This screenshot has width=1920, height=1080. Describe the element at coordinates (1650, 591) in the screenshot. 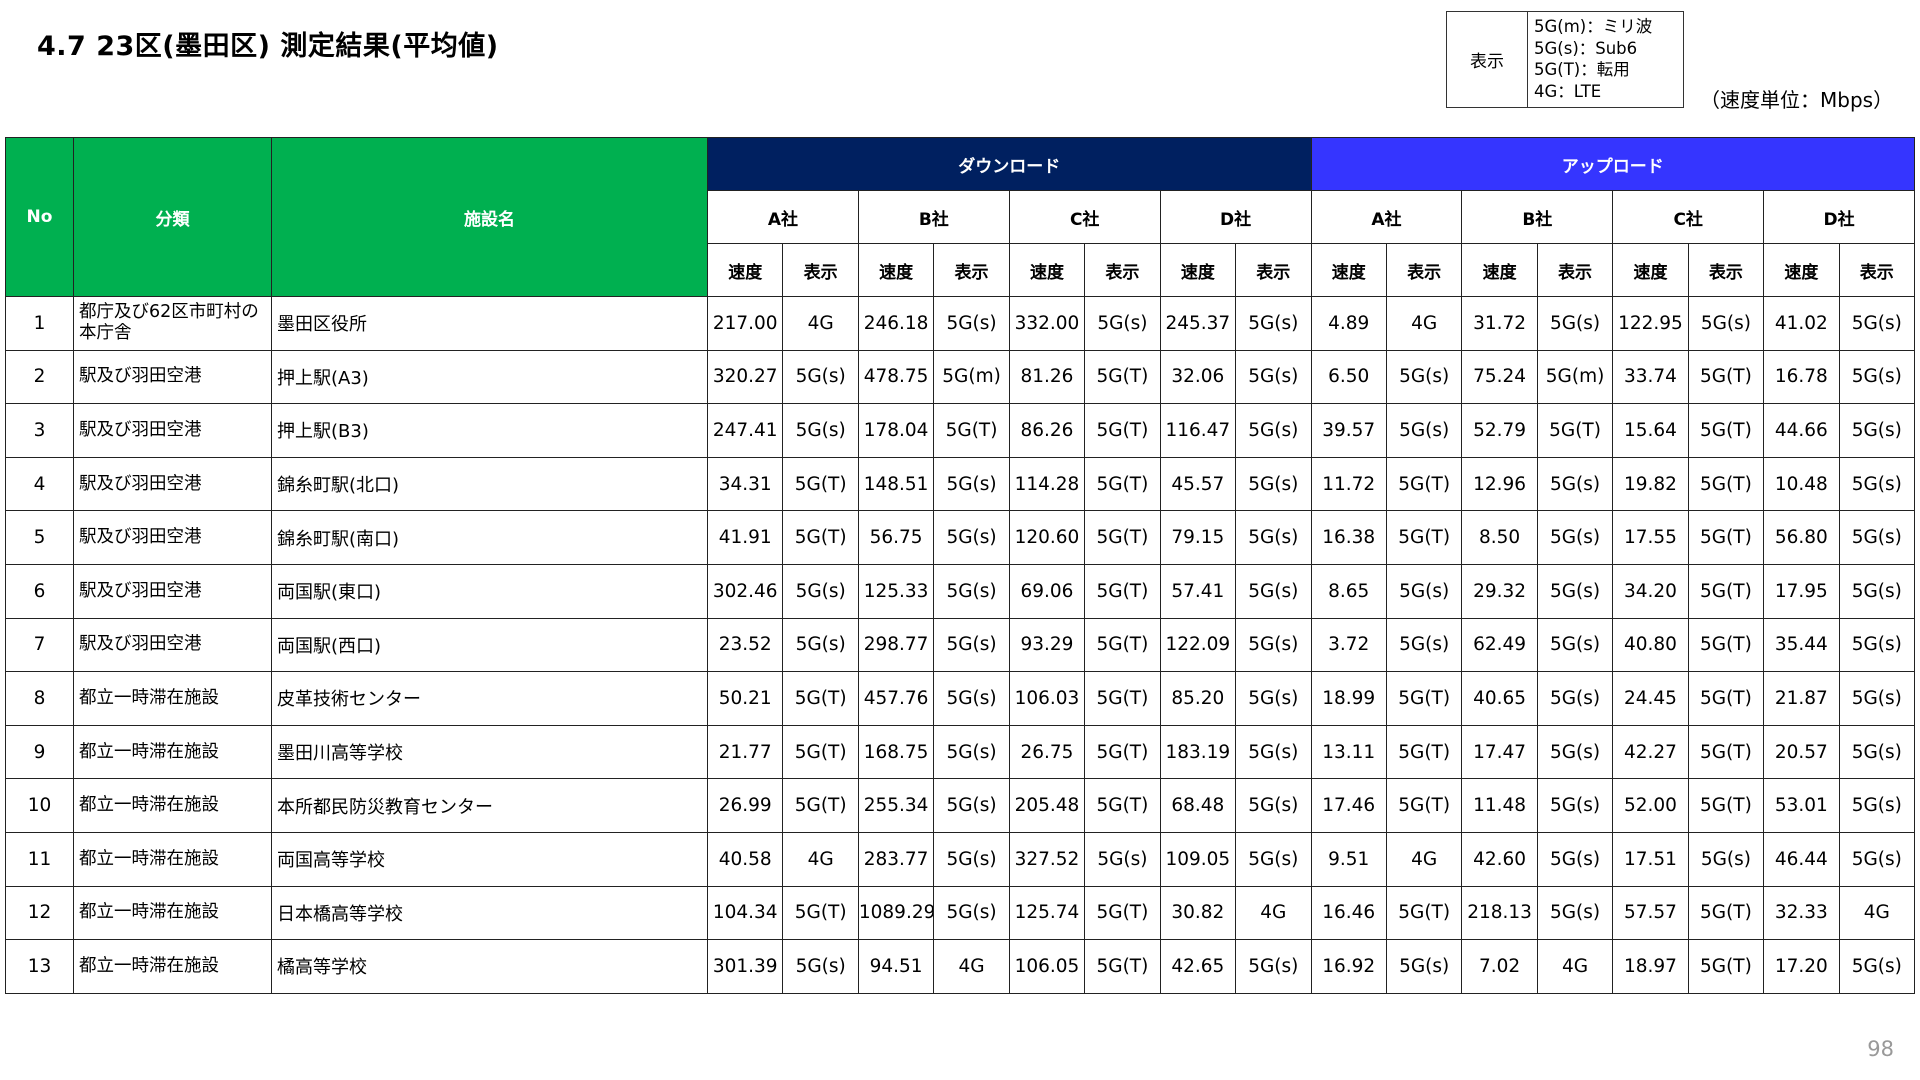

I see `cell-ul-speed: 34.20` at that location.